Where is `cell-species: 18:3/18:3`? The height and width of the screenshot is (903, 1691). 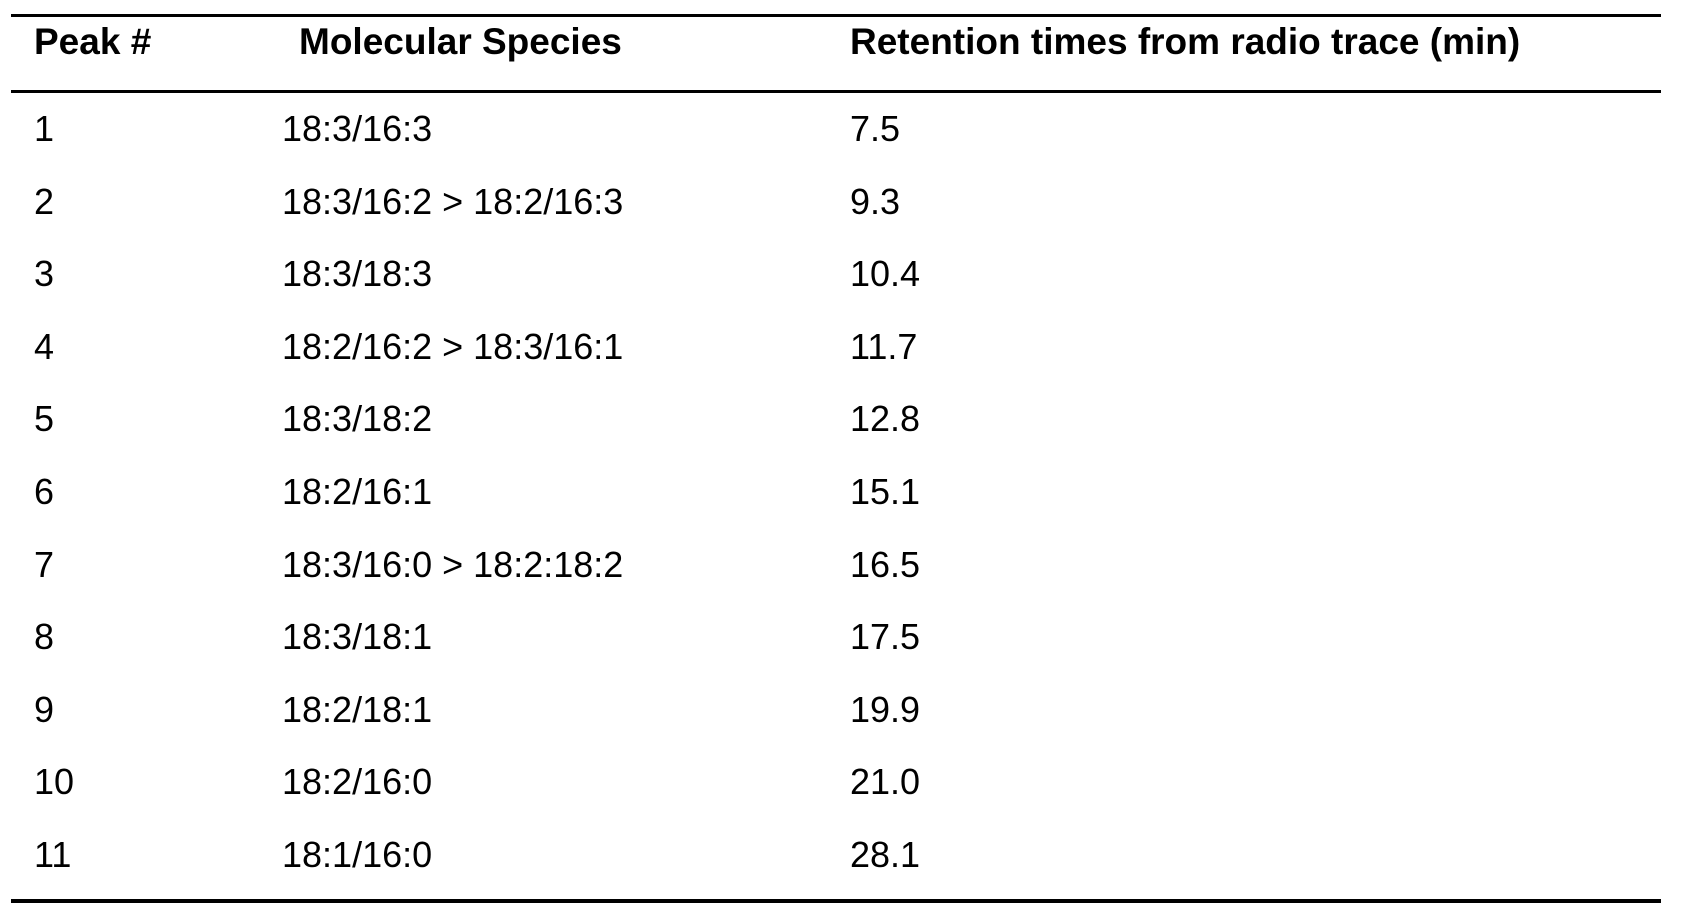
cell-species: 18:3/18:3 is located at coordinates (357, 274).